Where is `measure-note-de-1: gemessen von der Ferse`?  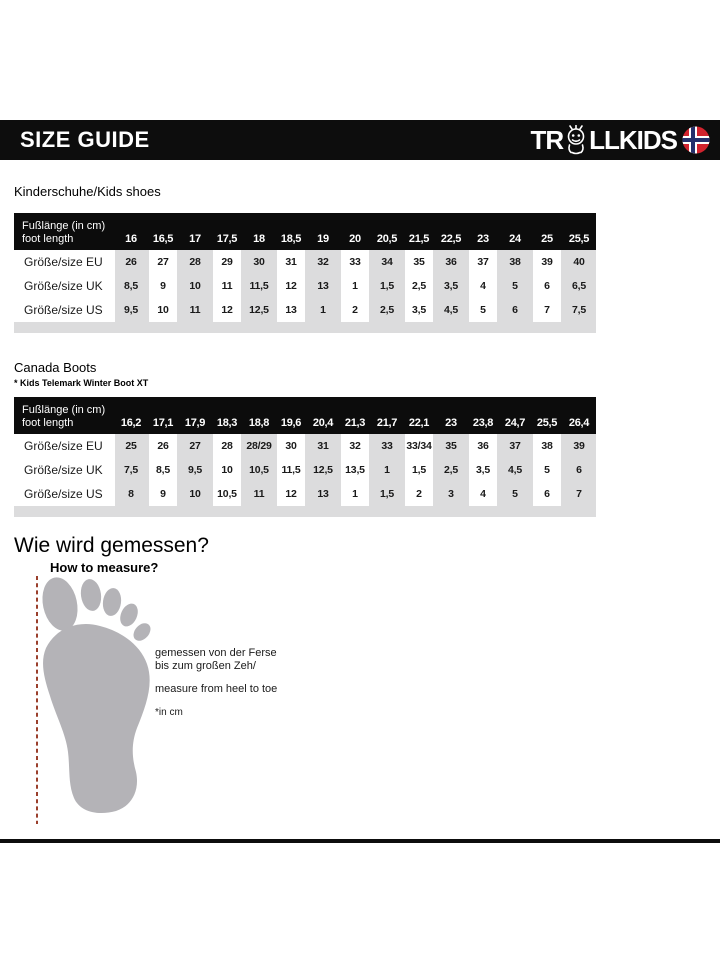 measure-note-de-1: gemessen von der Ferse is located at coordinates (216, 653).